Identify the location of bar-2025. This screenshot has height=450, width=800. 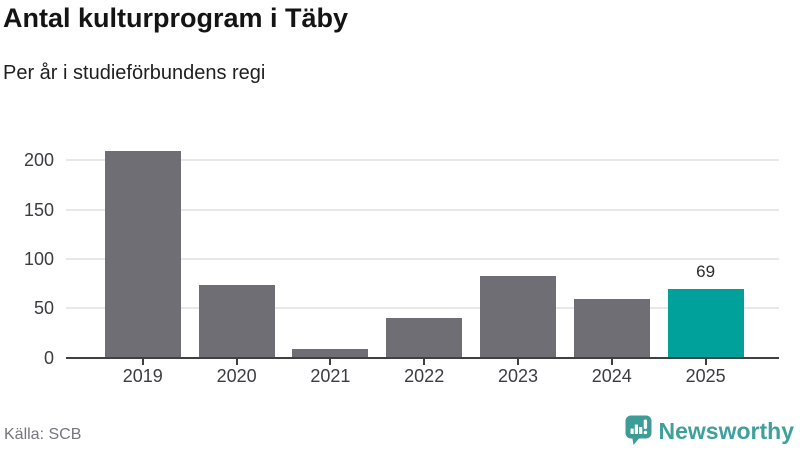
(705, 323).